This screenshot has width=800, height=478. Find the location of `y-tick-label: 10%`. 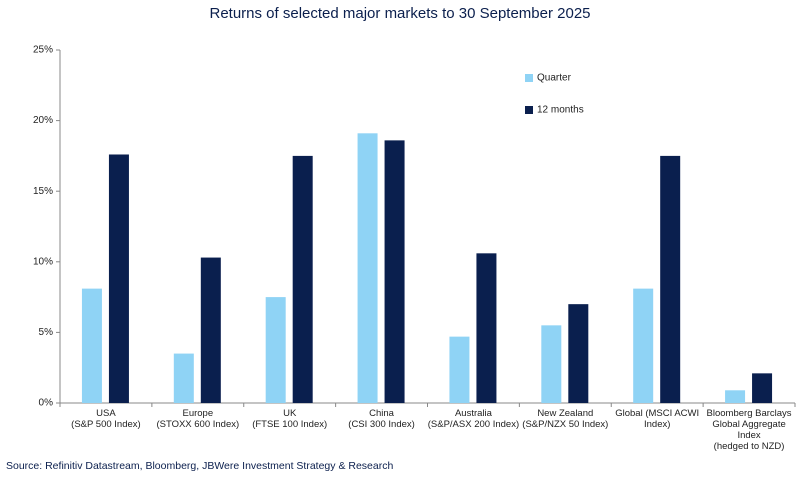

y-tick-label: 10% is located at coordinates (43, 261).